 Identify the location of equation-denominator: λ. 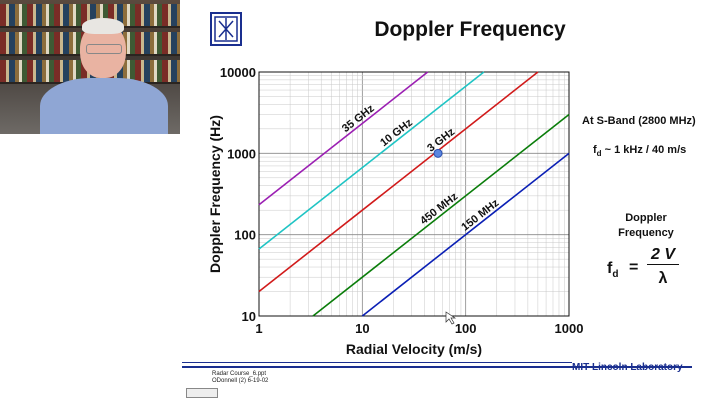
(663, 278).